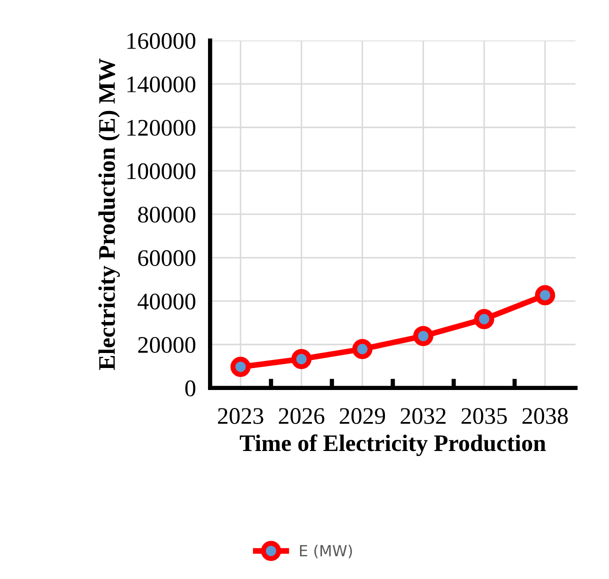  I want to click on x-tick-label: 2026, so click(301, 416).